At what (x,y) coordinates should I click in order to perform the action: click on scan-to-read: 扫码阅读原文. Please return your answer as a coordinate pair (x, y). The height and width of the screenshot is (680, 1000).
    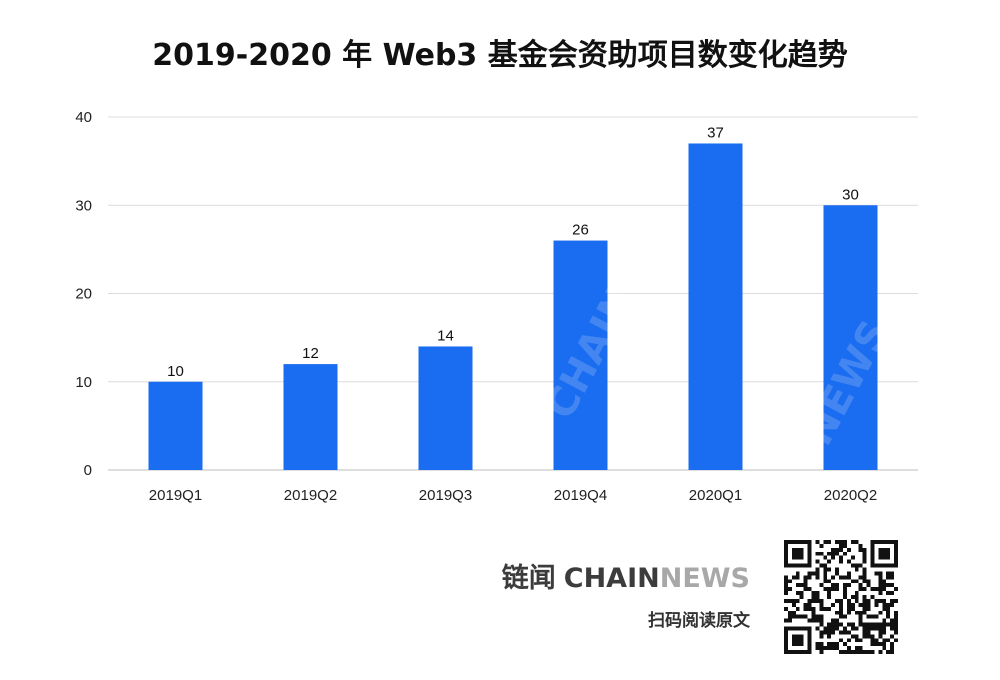
    Looking at the image, I should click on (699, 621).